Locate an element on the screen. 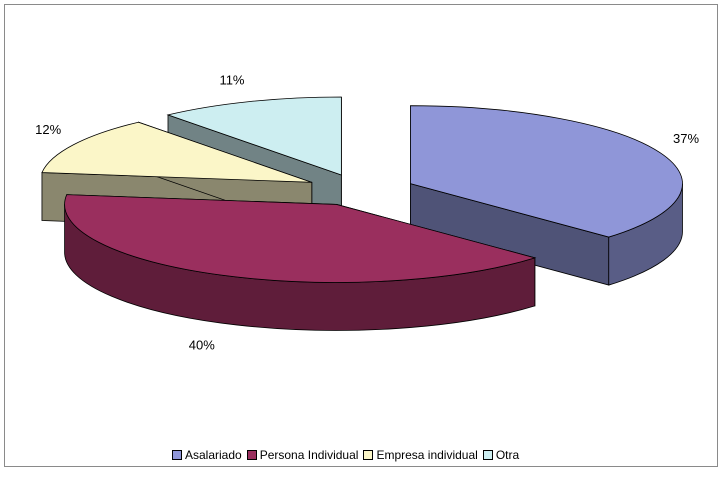  slice-top-persona-individual is located at coordinates (300, 238).